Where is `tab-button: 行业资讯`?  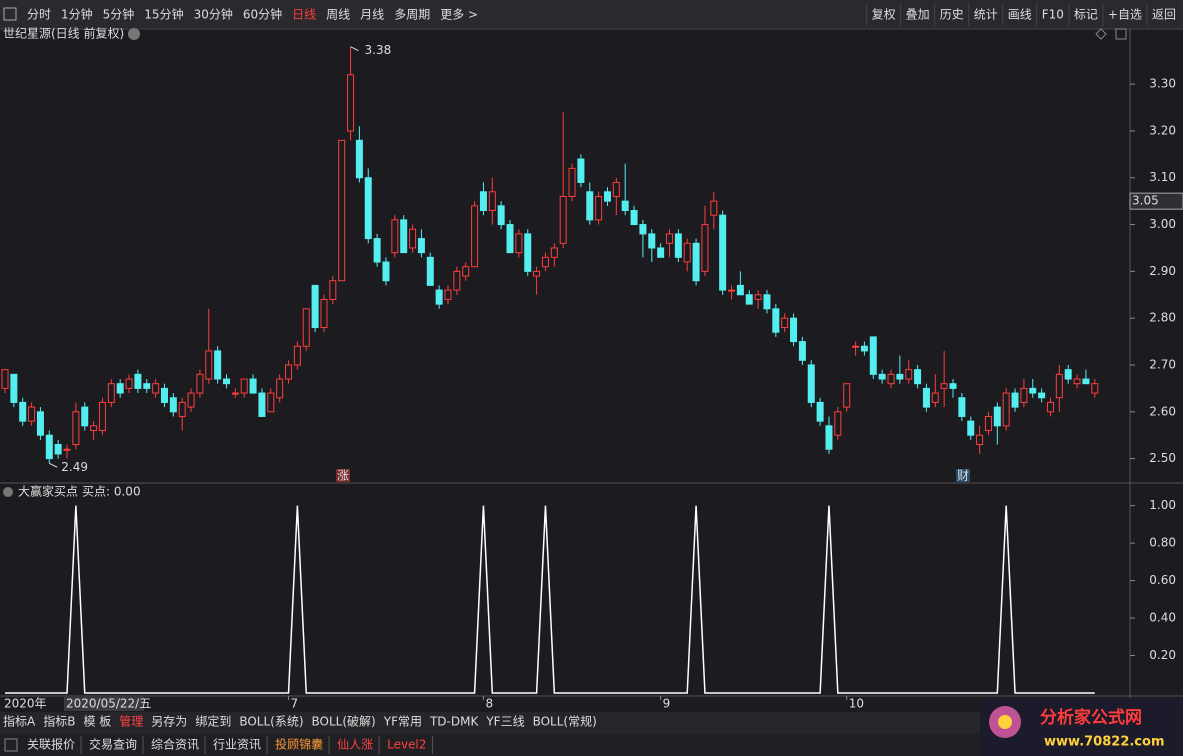
tab-button: 行业资讯 is located at coordinates (237, 745).